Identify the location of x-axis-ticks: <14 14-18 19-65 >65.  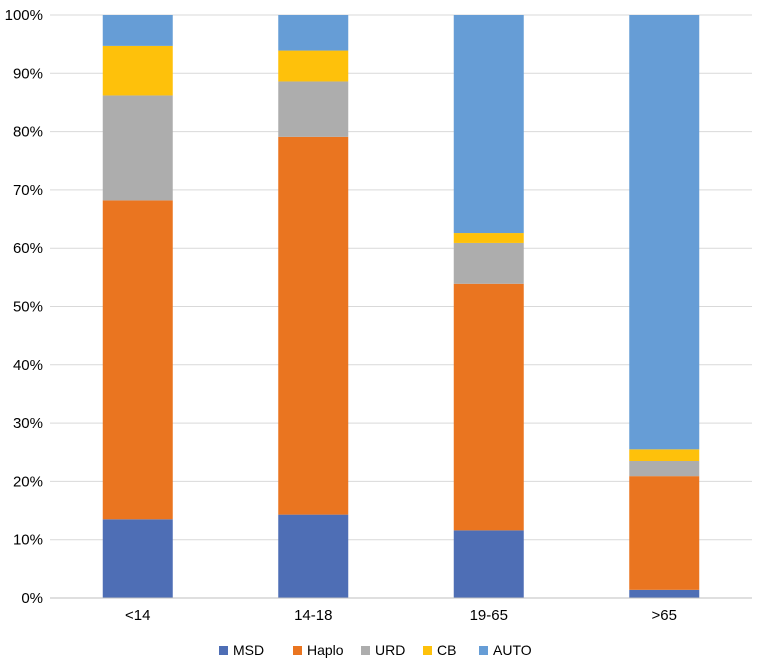
(401, 615).